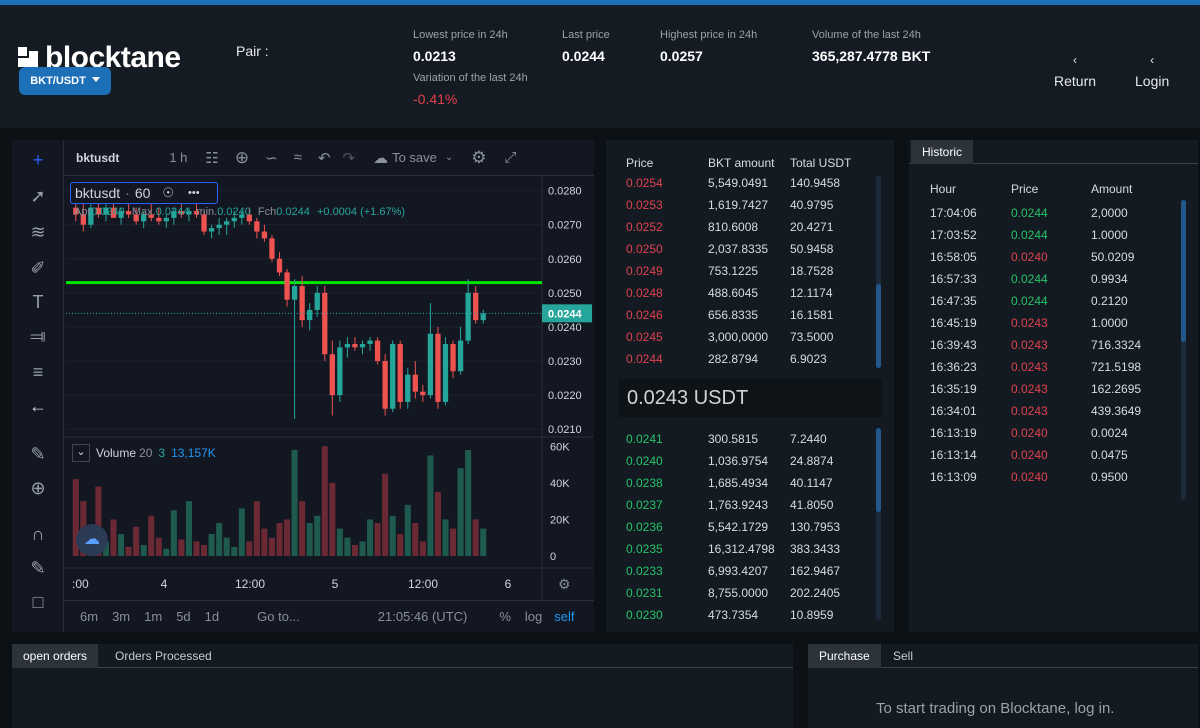 The height and width of the screenshot is (728, 1200). I want to click on lock-icon: □, so click(38, 602).